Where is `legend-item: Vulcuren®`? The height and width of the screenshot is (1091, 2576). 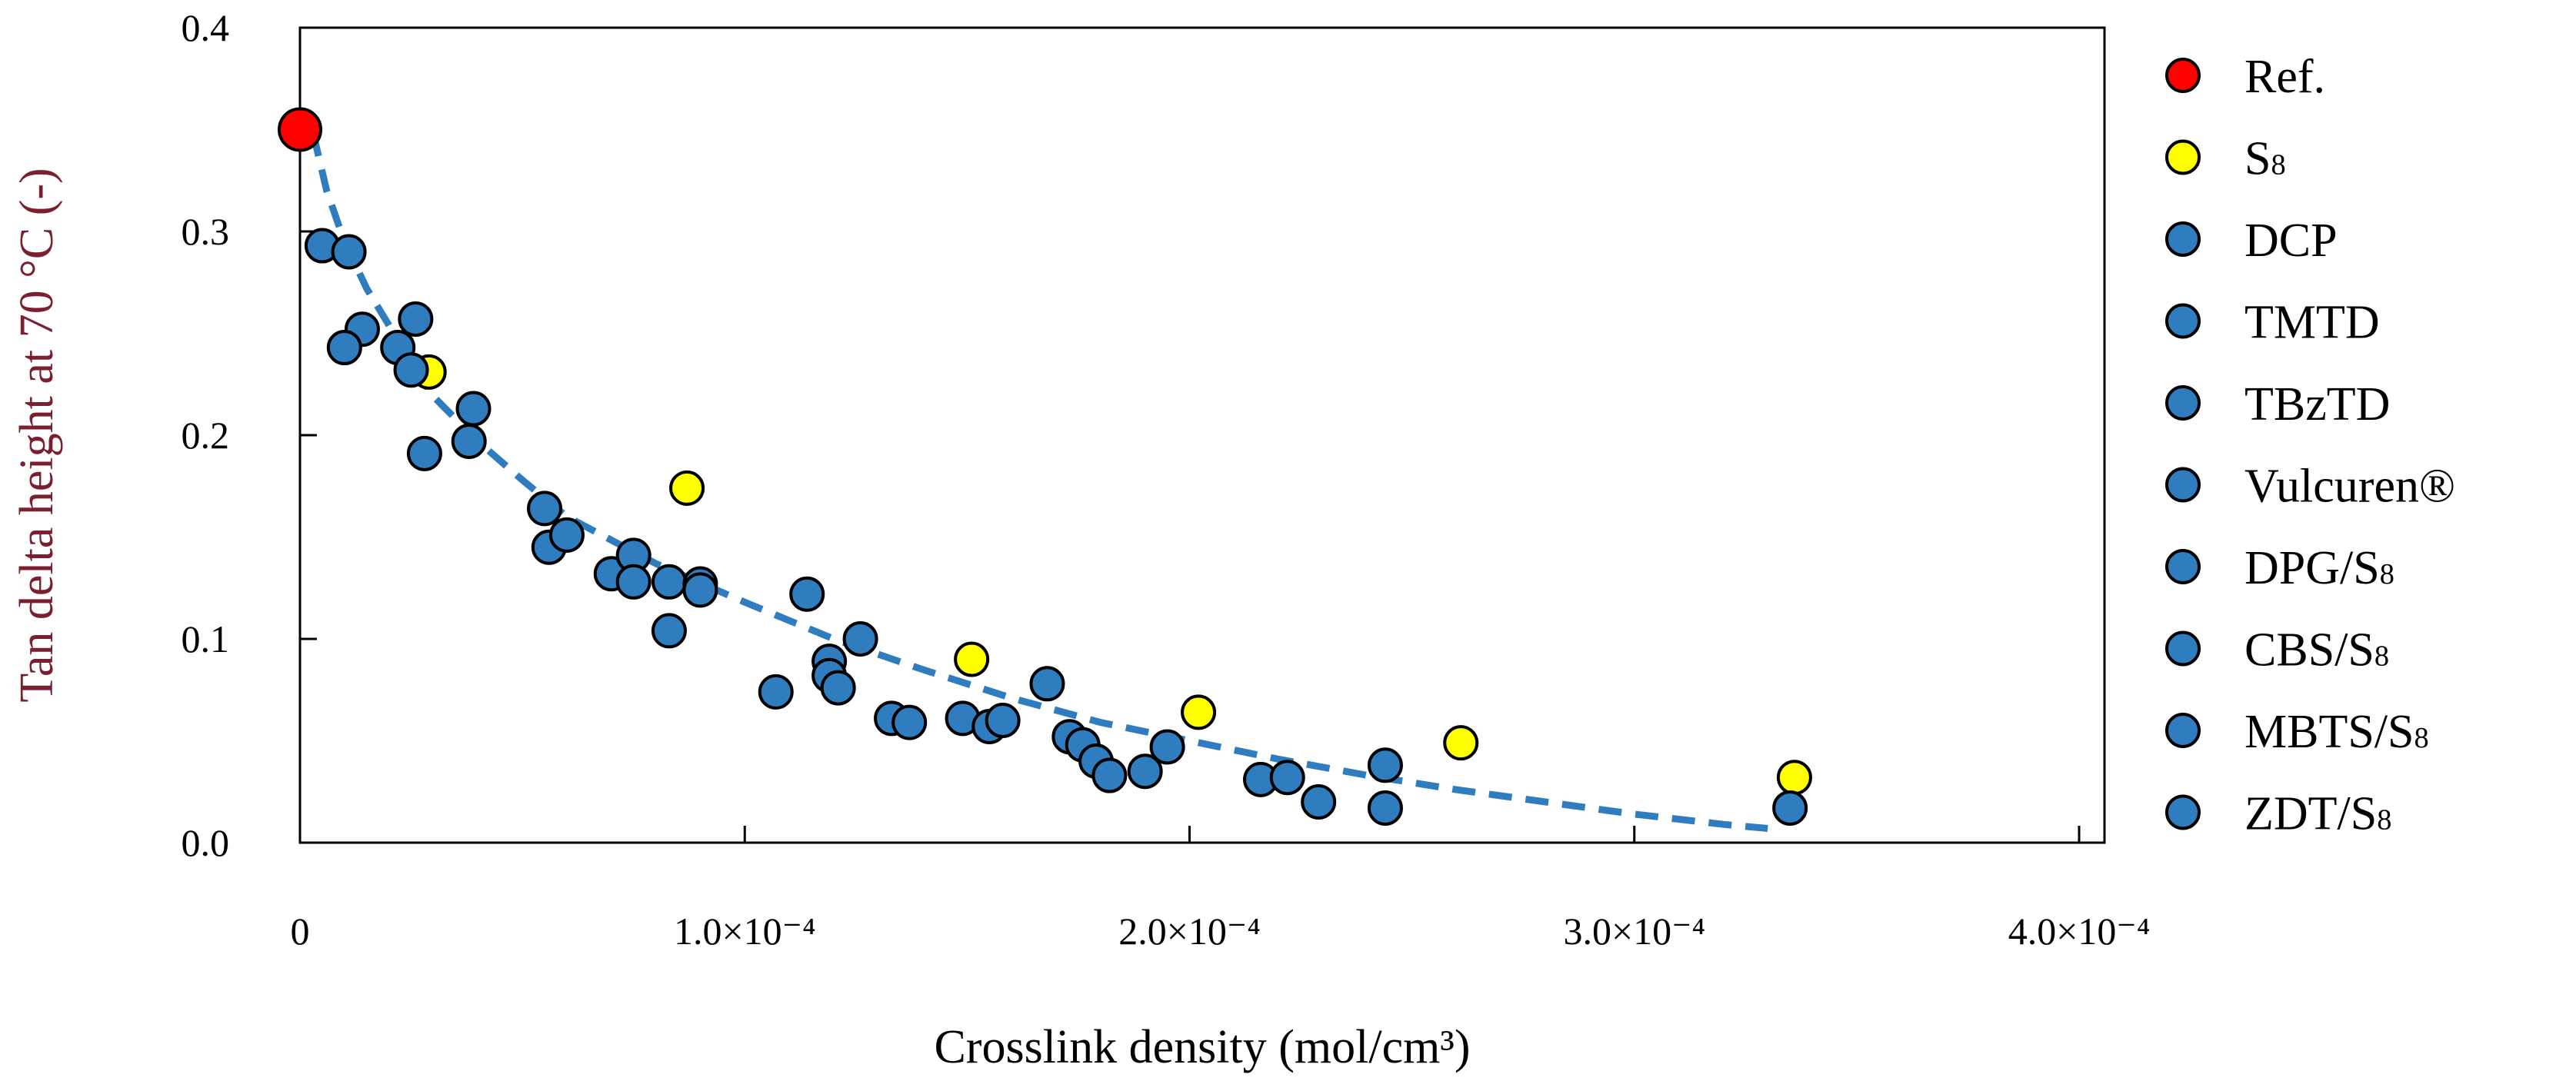
legend-item: Vulcuren® is located at coordinates (2310, 487).